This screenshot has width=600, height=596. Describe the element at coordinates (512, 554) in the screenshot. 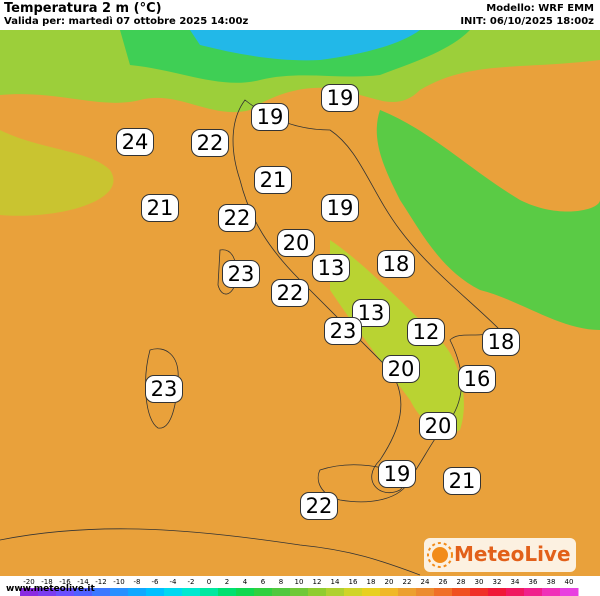

I see `logo-text: MeteoLive` at that location.